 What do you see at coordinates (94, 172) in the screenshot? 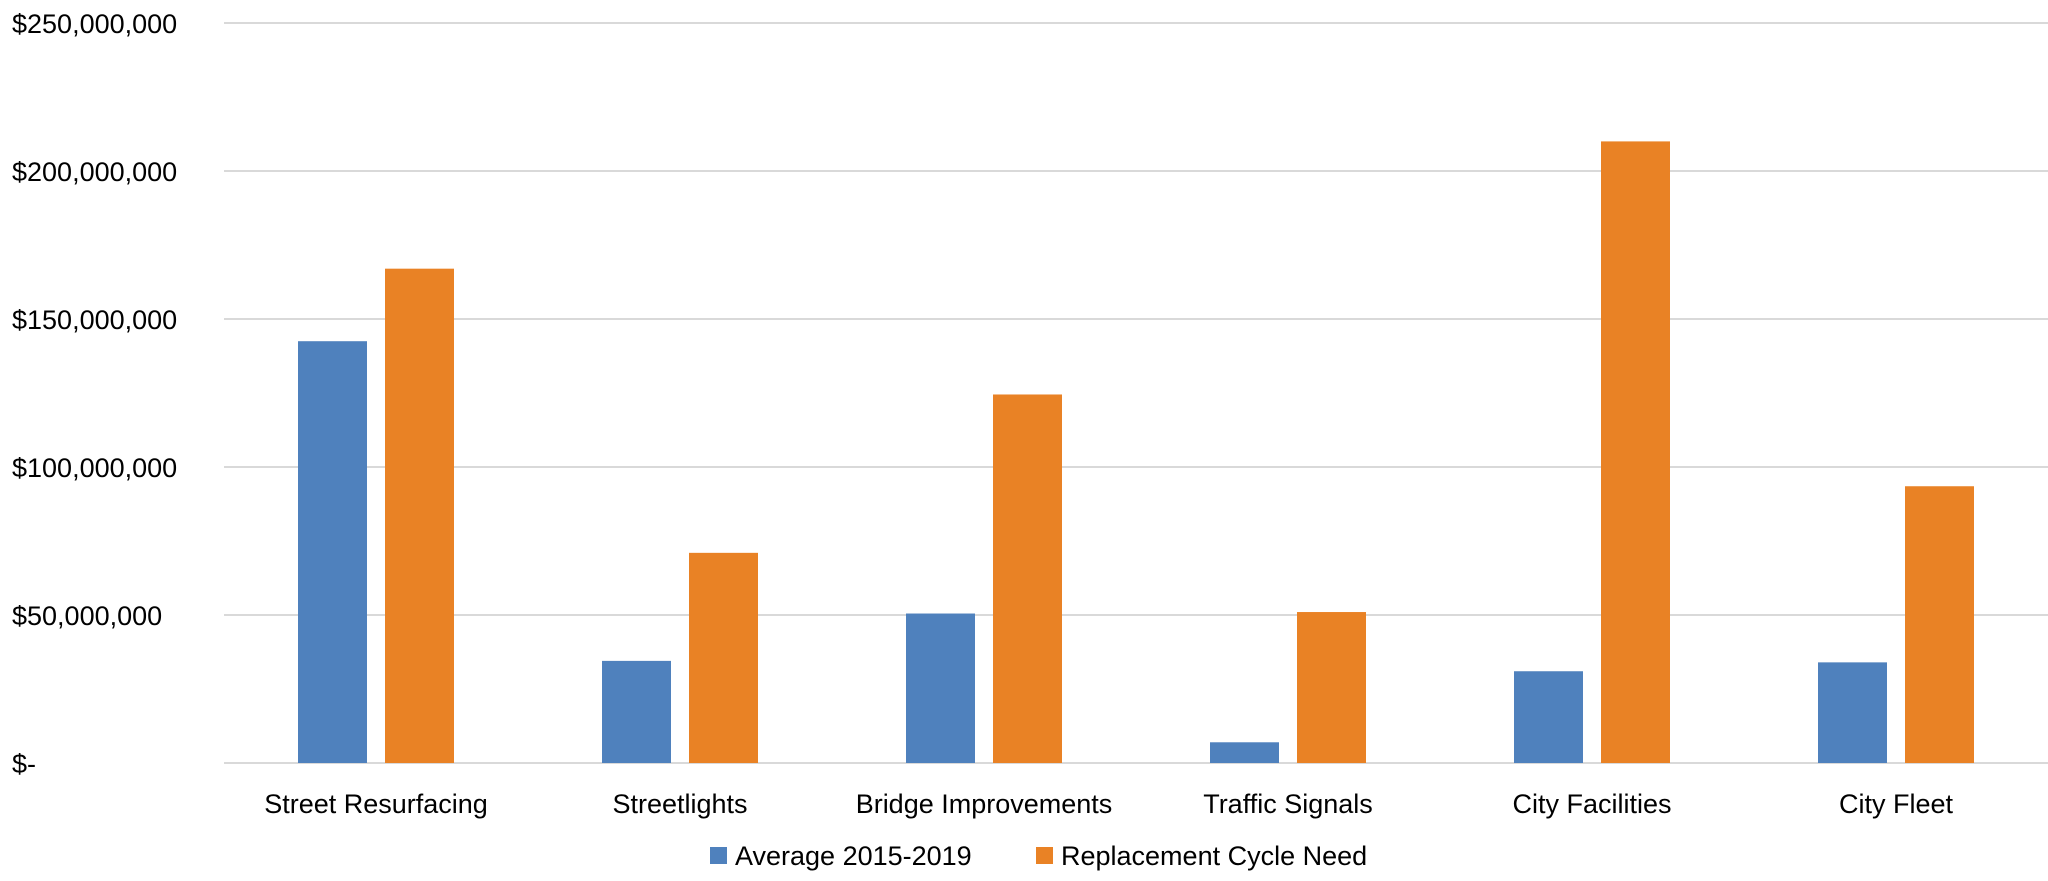
I see `y-tick-label: $200,000,000` at bounding box center [94, 172].